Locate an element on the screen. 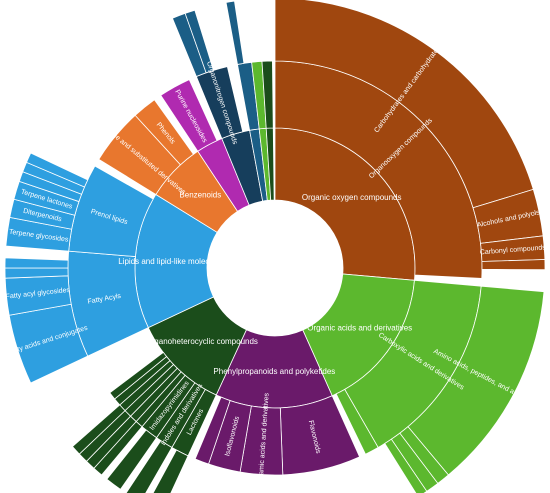 This screenshot has width=550, height=493. segment-label: Lipids and lipid-like molecules is located at coordinates (171, 261).